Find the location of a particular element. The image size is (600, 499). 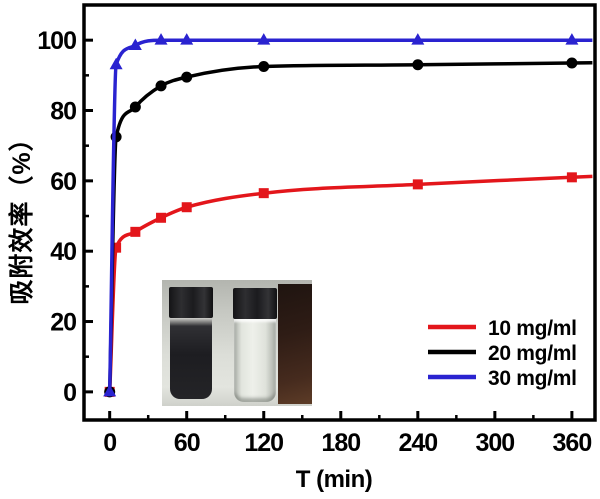

x-tick-label: 360 is located at coordinates (572, 443).